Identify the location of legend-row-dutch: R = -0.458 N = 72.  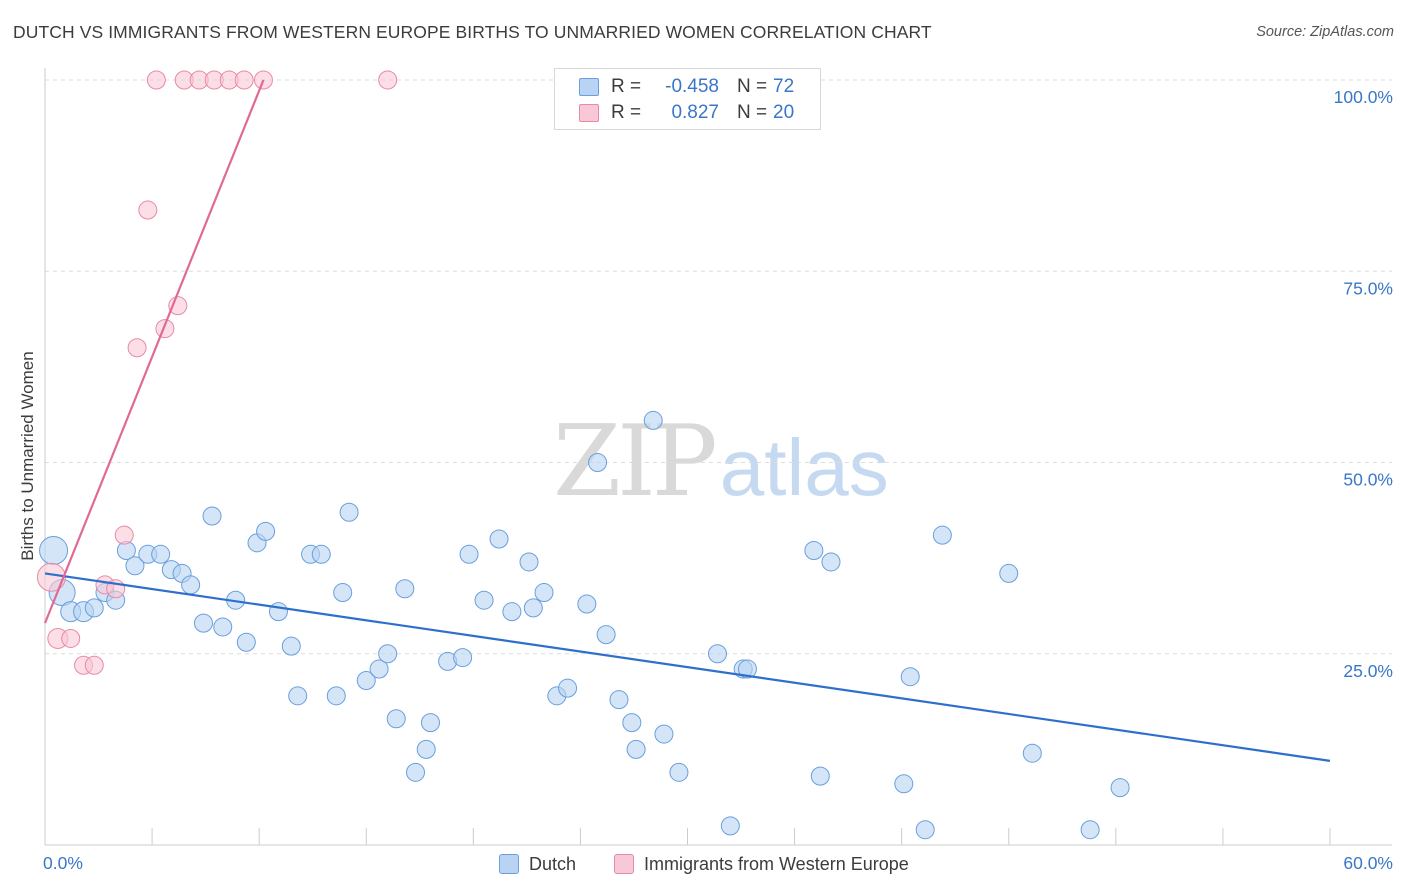
(686, 87).